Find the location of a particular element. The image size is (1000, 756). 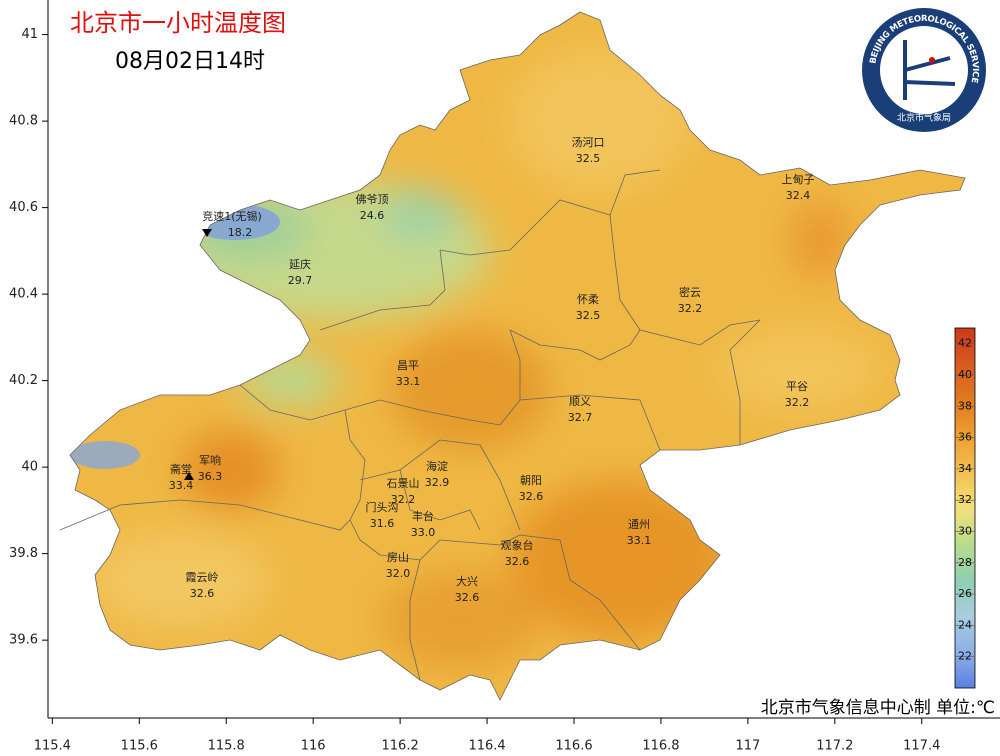

x-tick-label: 116.2 is located at coordinates (400, 746).